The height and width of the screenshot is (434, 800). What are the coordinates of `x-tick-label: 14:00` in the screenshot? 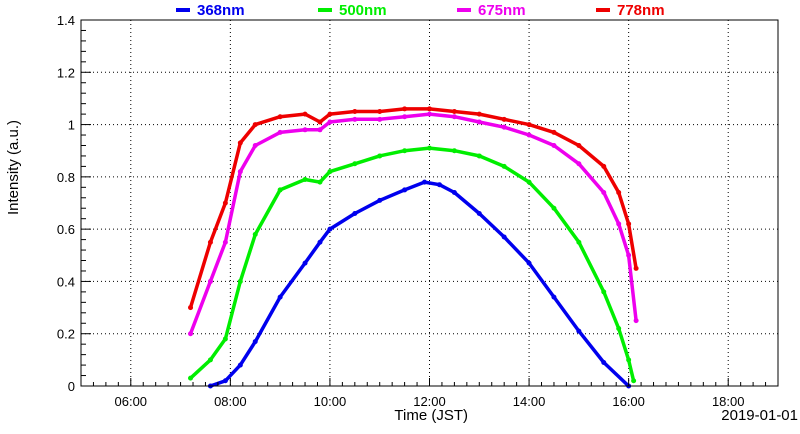 It's located at (529, 401).